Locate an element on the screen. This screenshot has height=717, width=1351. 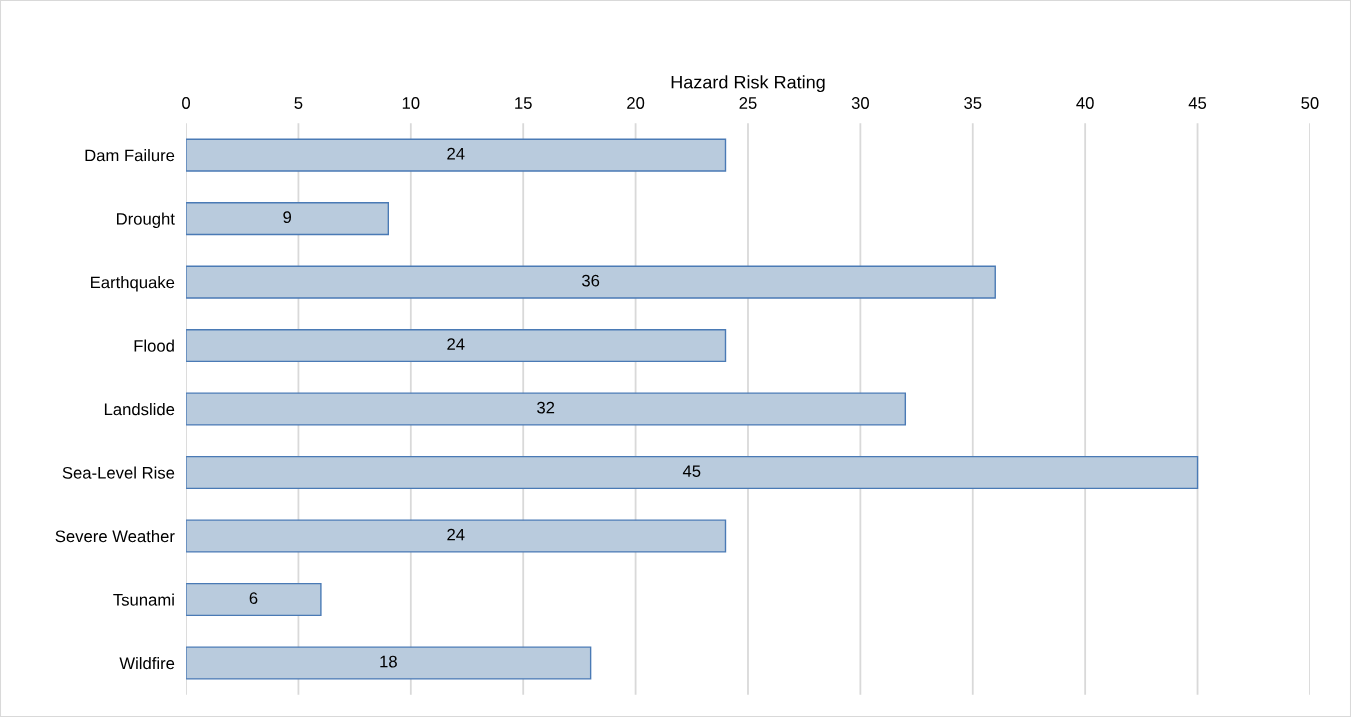
x-tick-label: 40 is located at coordinates (1085, 103).